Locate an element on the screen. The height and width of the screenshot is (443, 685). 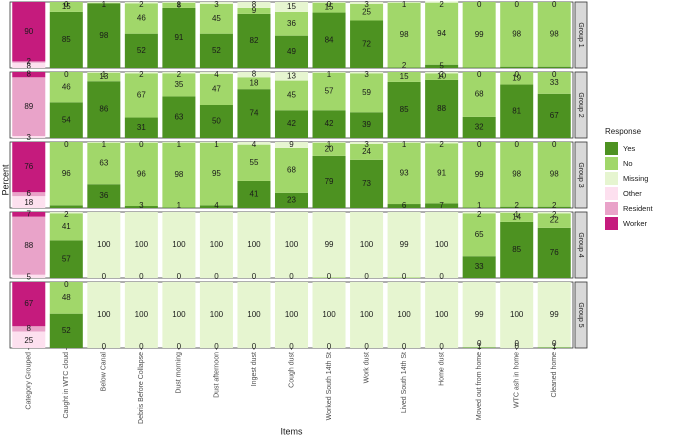
data-label: 63 is located at coordinates (103, 163).